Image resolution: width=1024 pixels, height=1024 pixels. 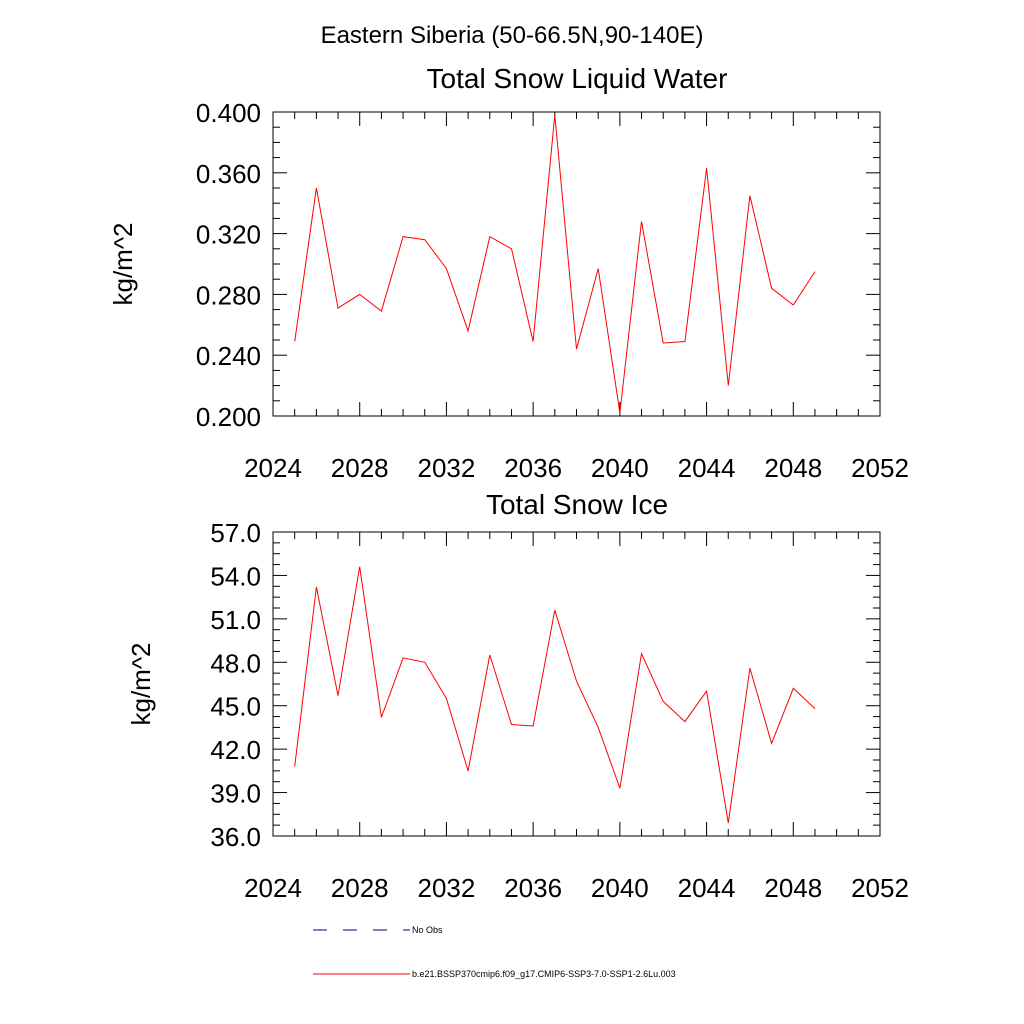 I want to click on y-tick-label: 0.360, so click(x=228, y=174).